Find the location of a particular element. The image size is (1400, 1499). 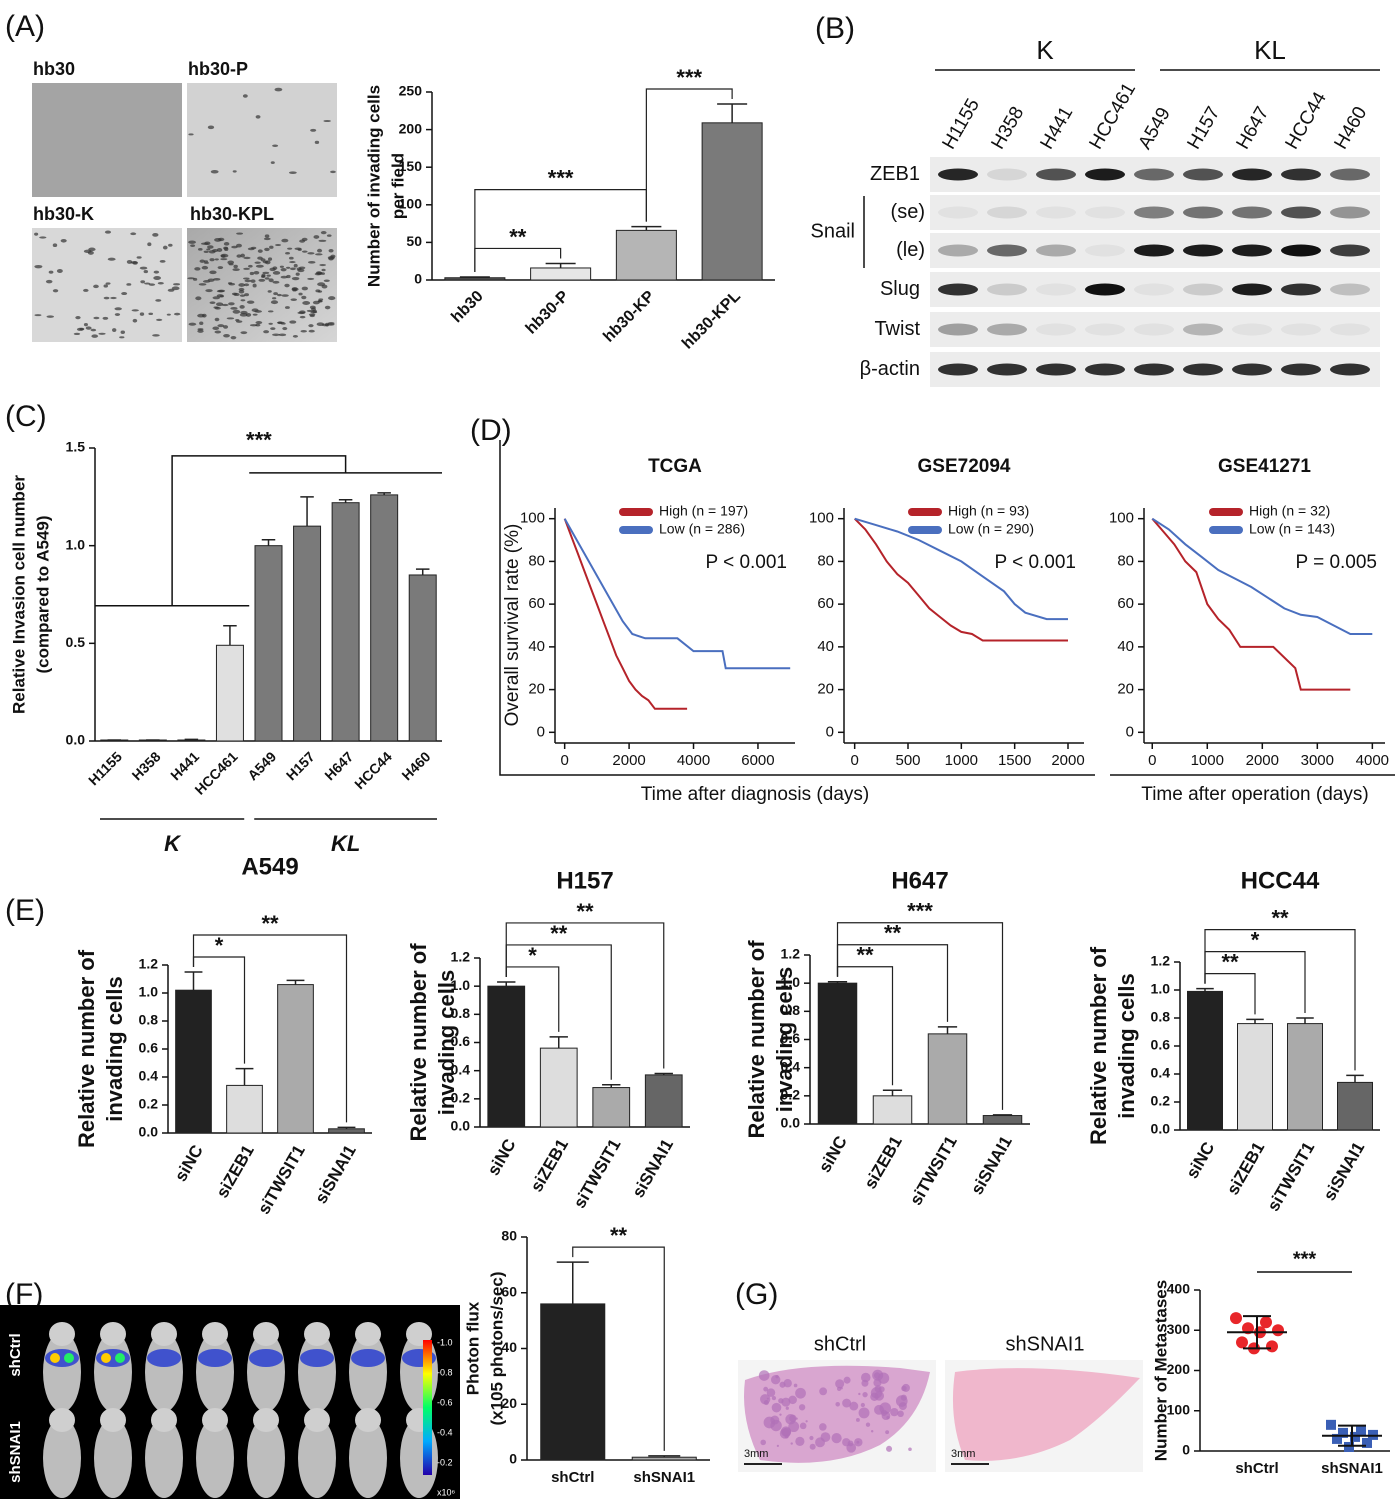

y-tick-label: 100 is located at coordinates (821, 518).